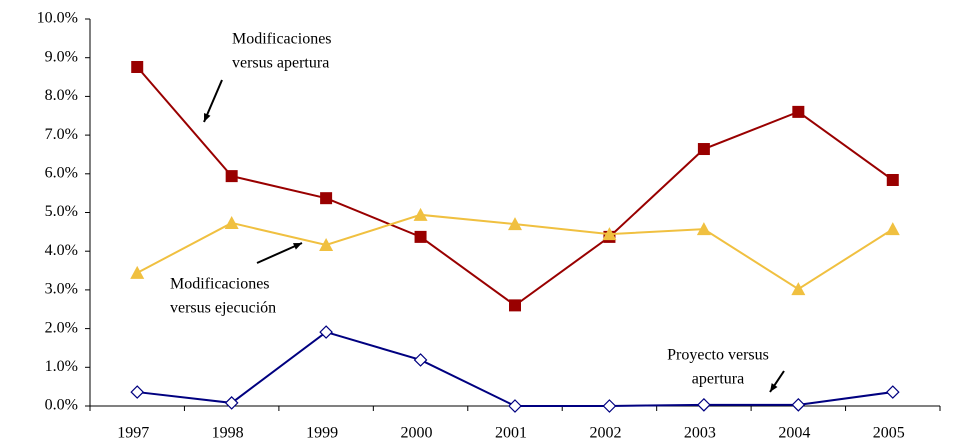 Image resolution: width=957 pixels, height=445 pixels. What do you see at coordinates (57, 18) in the screenshot?
I see `y-tick-label: 10.0%` at bounding box center [57, 18].